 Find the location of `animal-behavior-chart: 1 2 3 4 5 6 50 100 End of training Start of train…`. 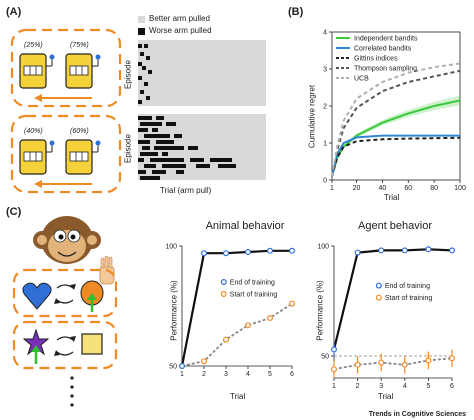

animal-behavior-chart: 1 2 3 4 5 6 50 100 End of training Start of train… is located at coordinates (230, 311).